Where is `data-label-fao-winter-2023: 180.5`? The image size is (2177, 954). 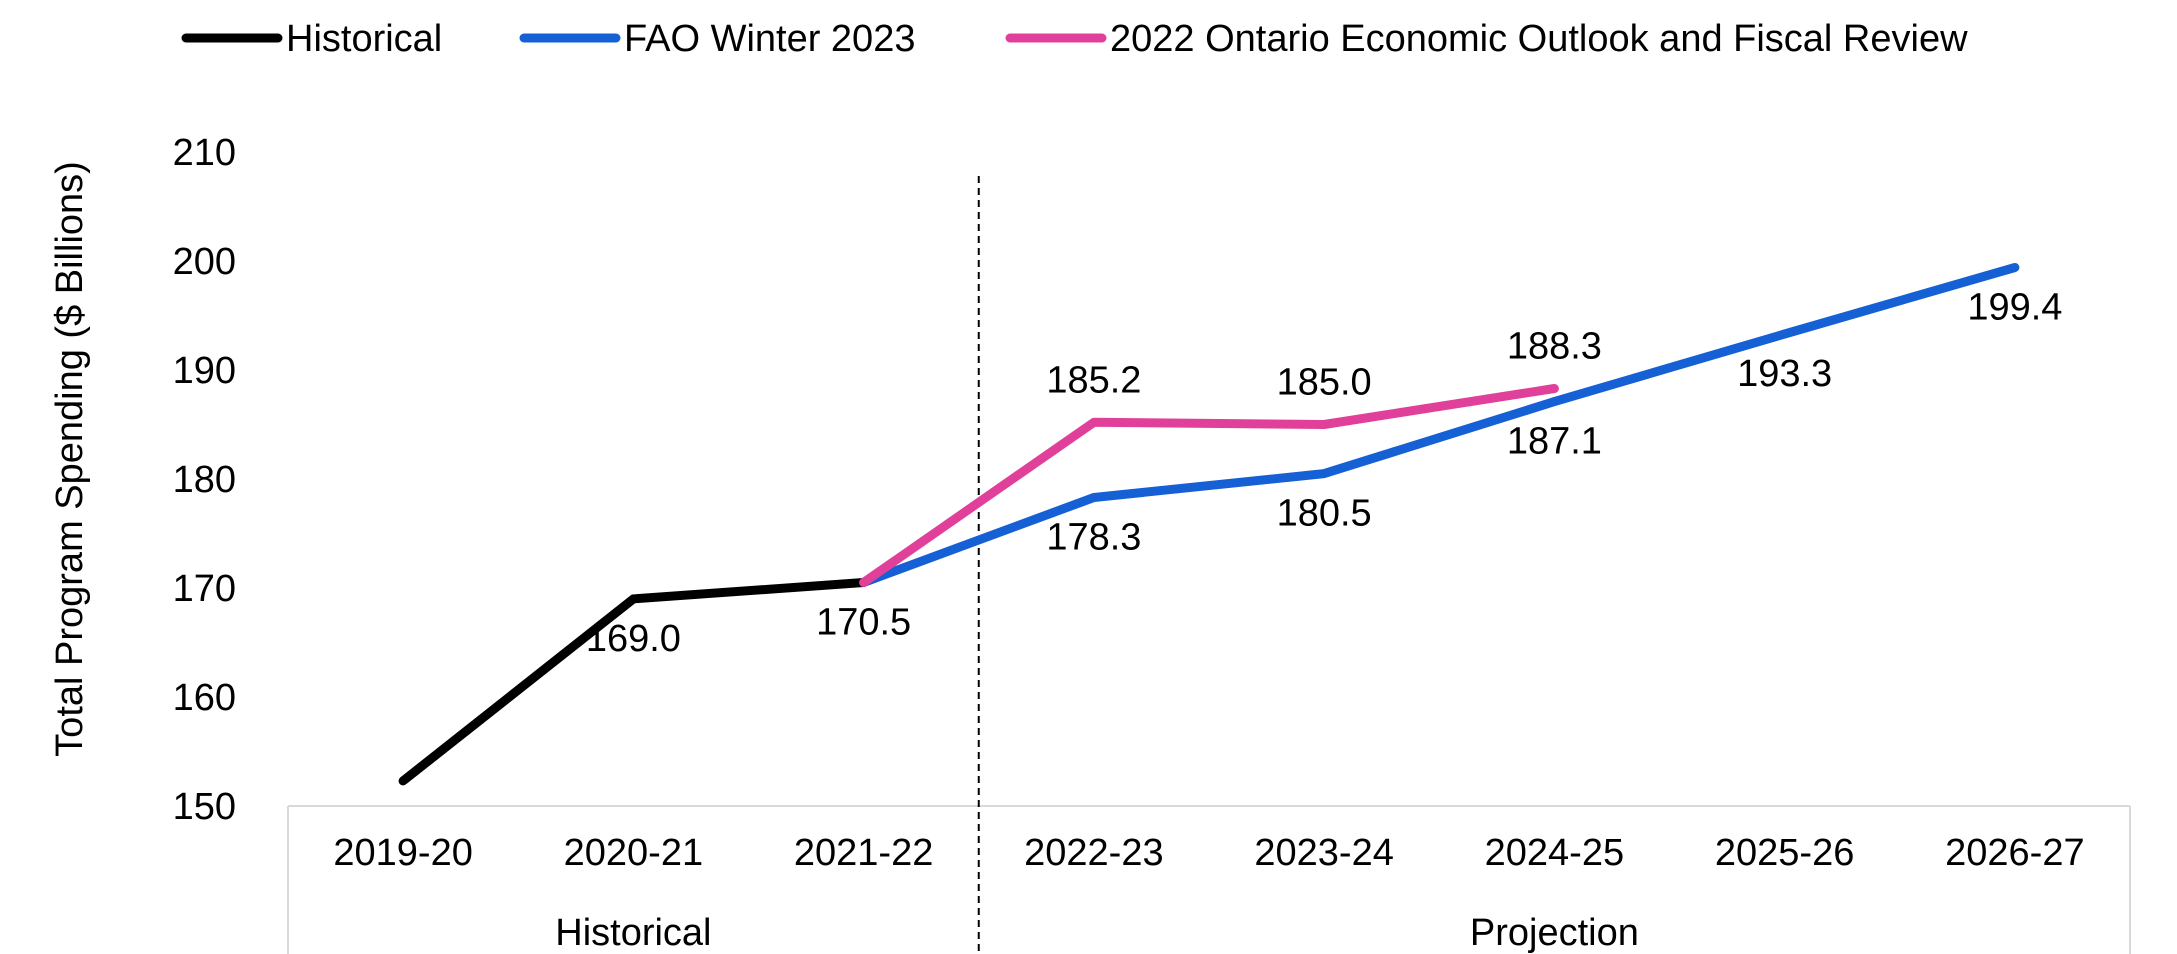 data-label-fao-winter-2023: 180.5 is located at coordinates (1324, 514).